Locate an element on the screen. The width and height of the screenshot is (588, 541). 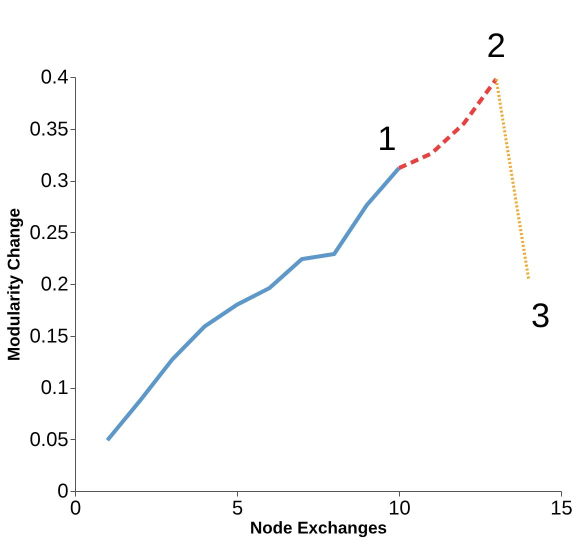
y-tick-label: 0.05 is located at coordinates (49, 439).